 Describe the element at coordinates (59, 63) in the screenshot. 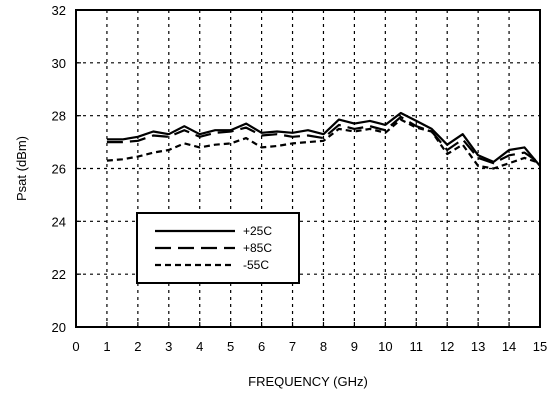

I see `y-tick-label: 30` at that location.